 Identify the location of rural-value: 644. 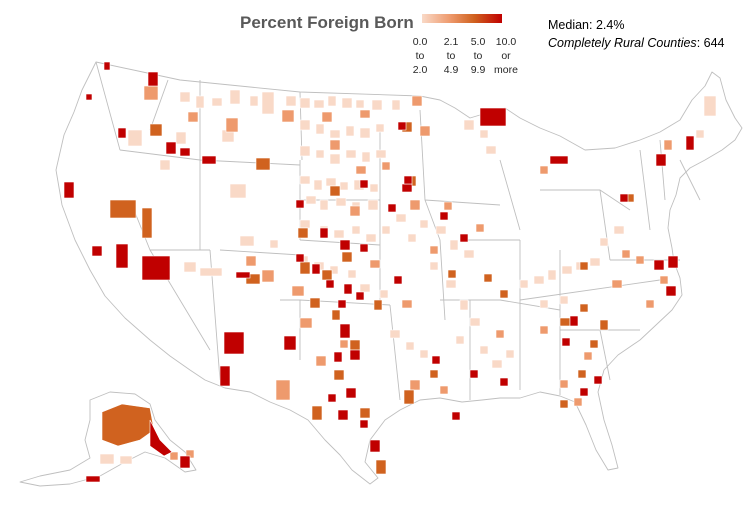
(714, 43).